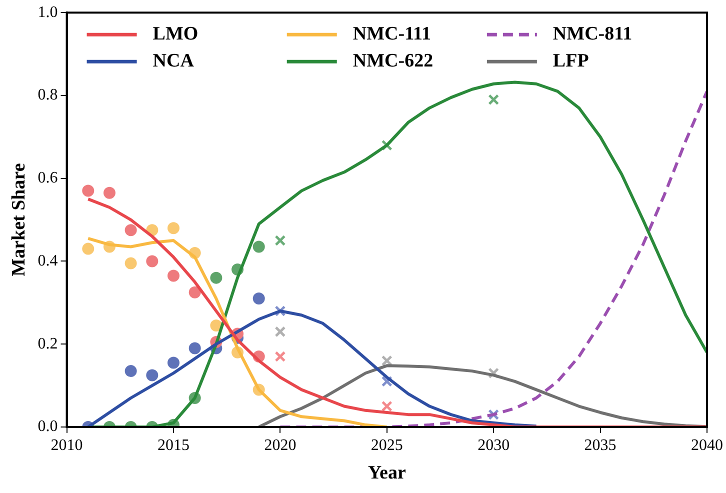 The width and height of the screenshot is (726, 493). Describe the element at coordinates (280, 445) in the screenshot. I see `x-tick-label: 2020` at that location.